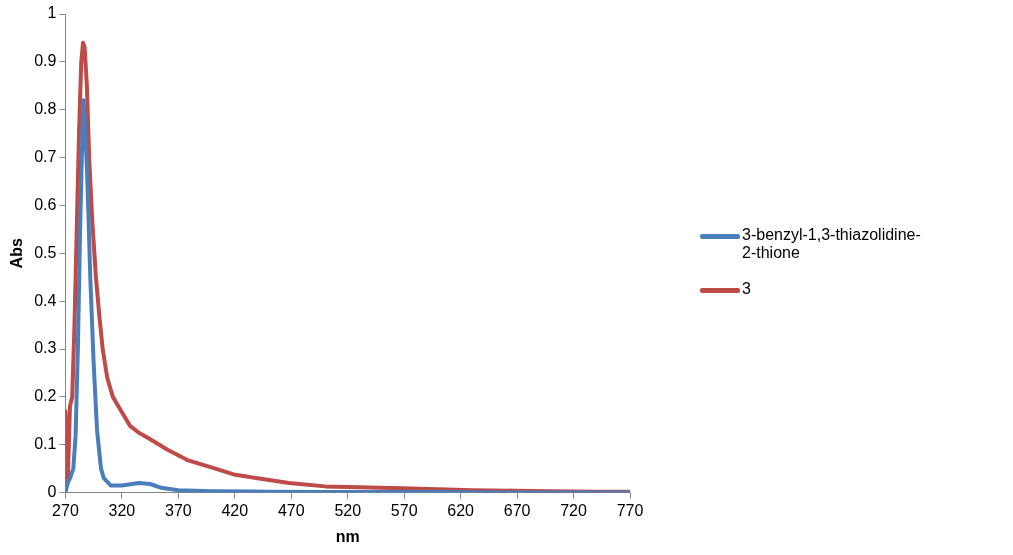 The image size is (1013, 555). Describe the element at coordinates (52, 13) in the screenshot. I see `y-tick-label: 1` at that location.